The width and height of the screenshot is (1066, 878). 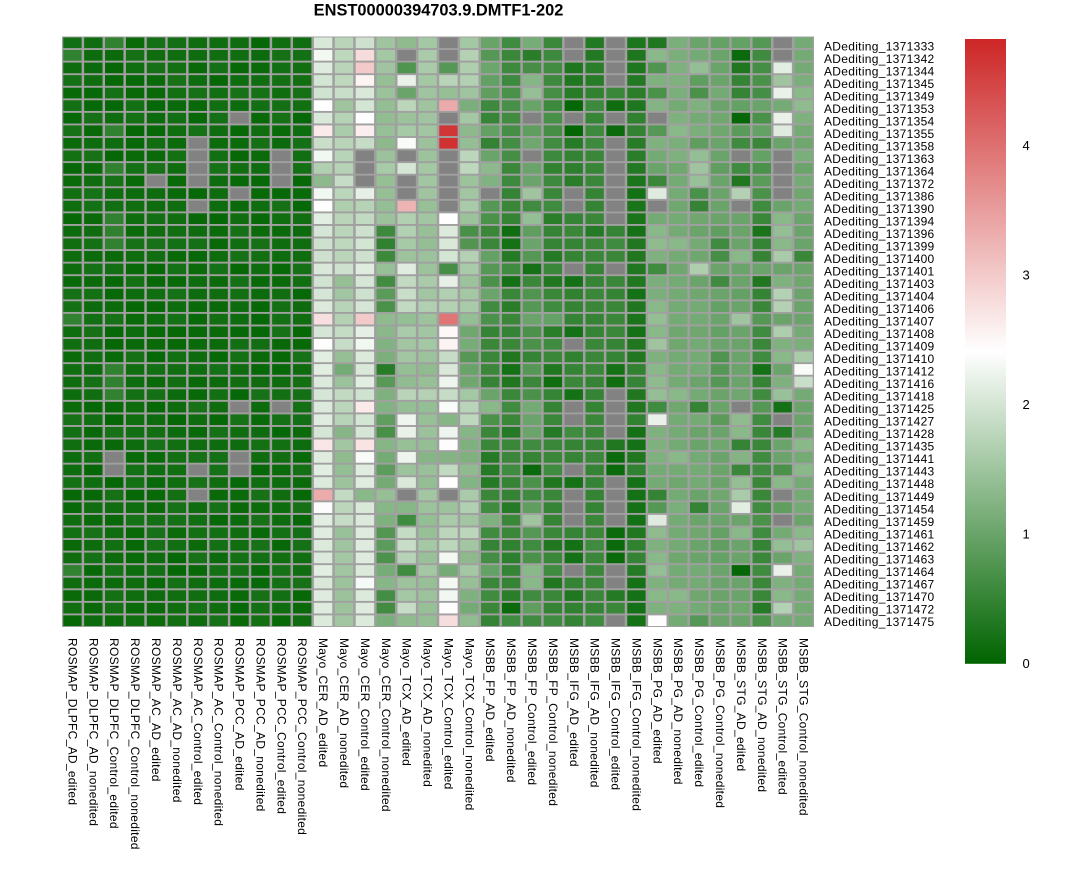 What do you see at coordinates (1026, 404) in the screenshot?
I see `svg-text: 2` at bounding box center [1026, 404].